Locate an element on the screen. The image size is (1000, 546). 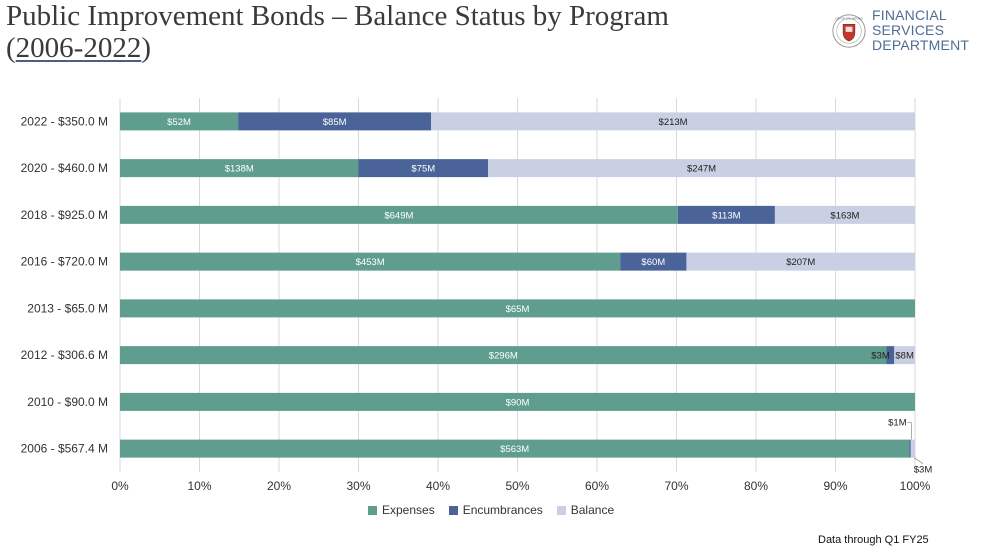
data-label: $563M is located at coordinates (514, 449).